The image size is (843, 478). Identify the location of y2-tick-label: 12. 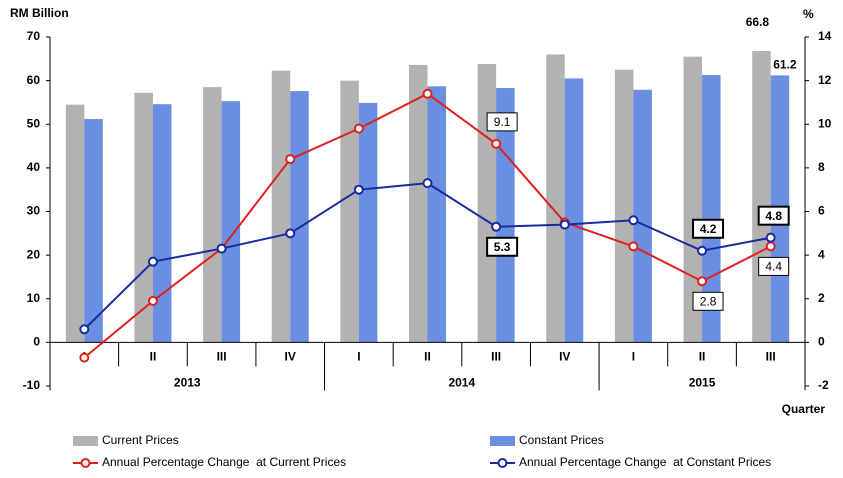
(825, 80).